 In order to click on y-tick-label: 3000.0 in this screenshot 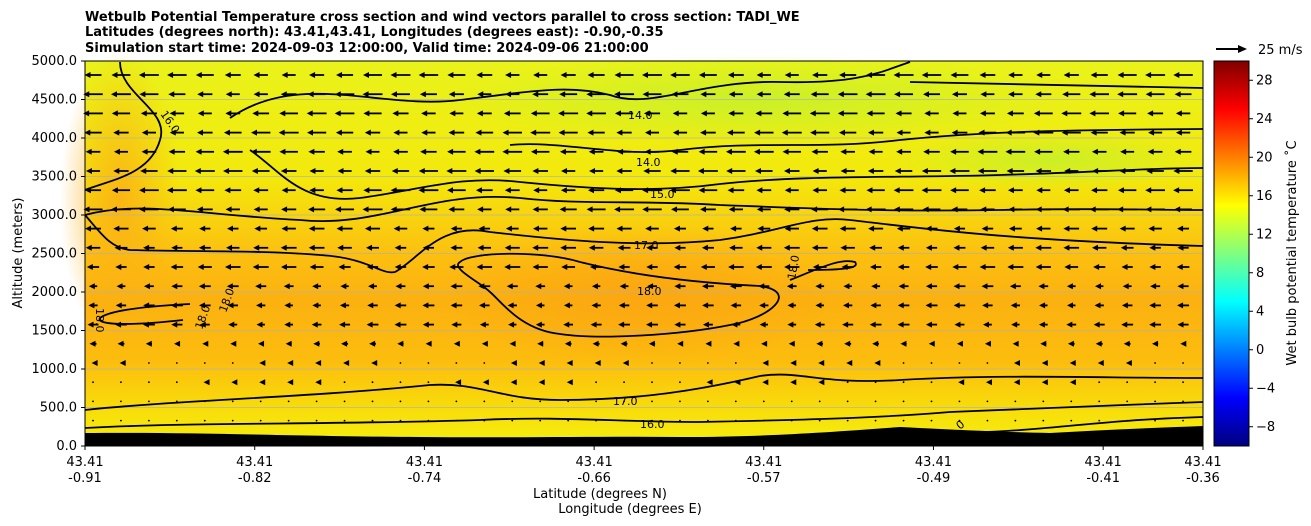, I will do `click(55, 215)`.